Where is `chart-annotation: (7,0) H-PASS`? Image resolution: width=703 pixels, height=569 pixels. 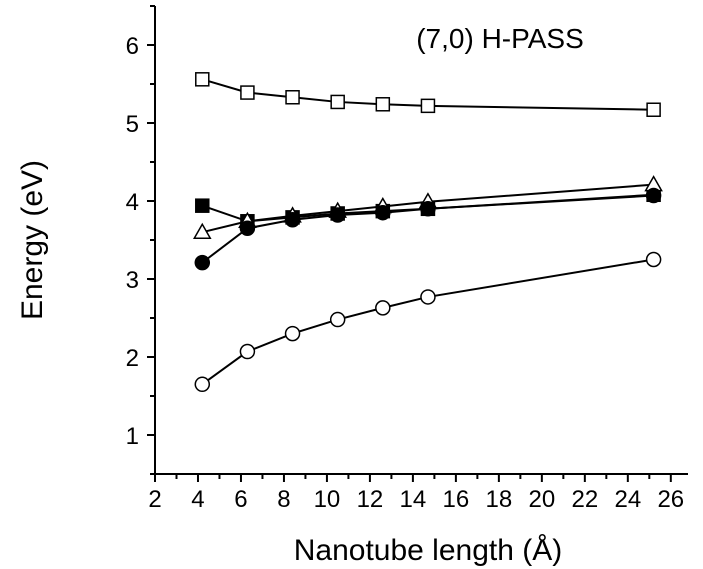 chart-annotation: (7,0) H-PASS is located at coordinates (500, 38).